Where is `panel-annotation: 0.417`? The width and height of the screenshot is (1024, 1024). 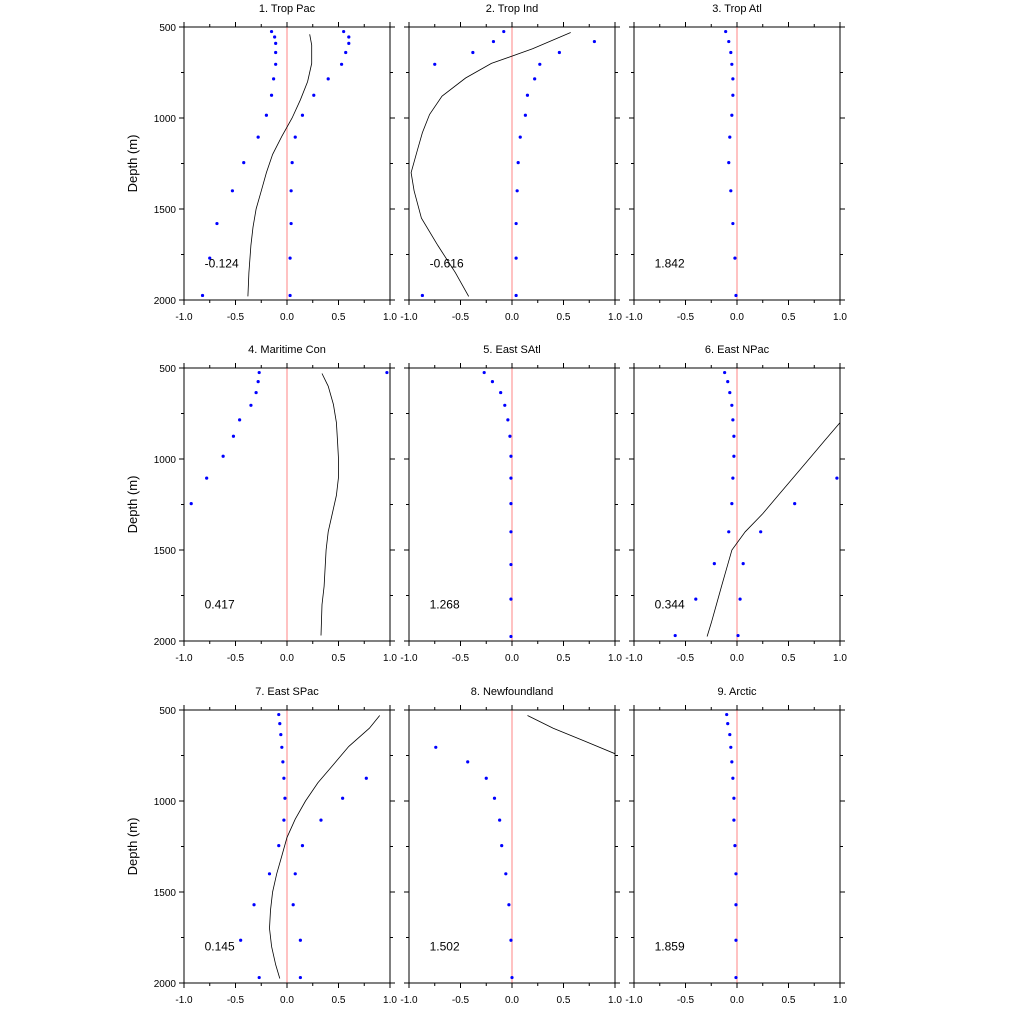 panel-annotation: 0.417 is located at coordinates (220, 605).